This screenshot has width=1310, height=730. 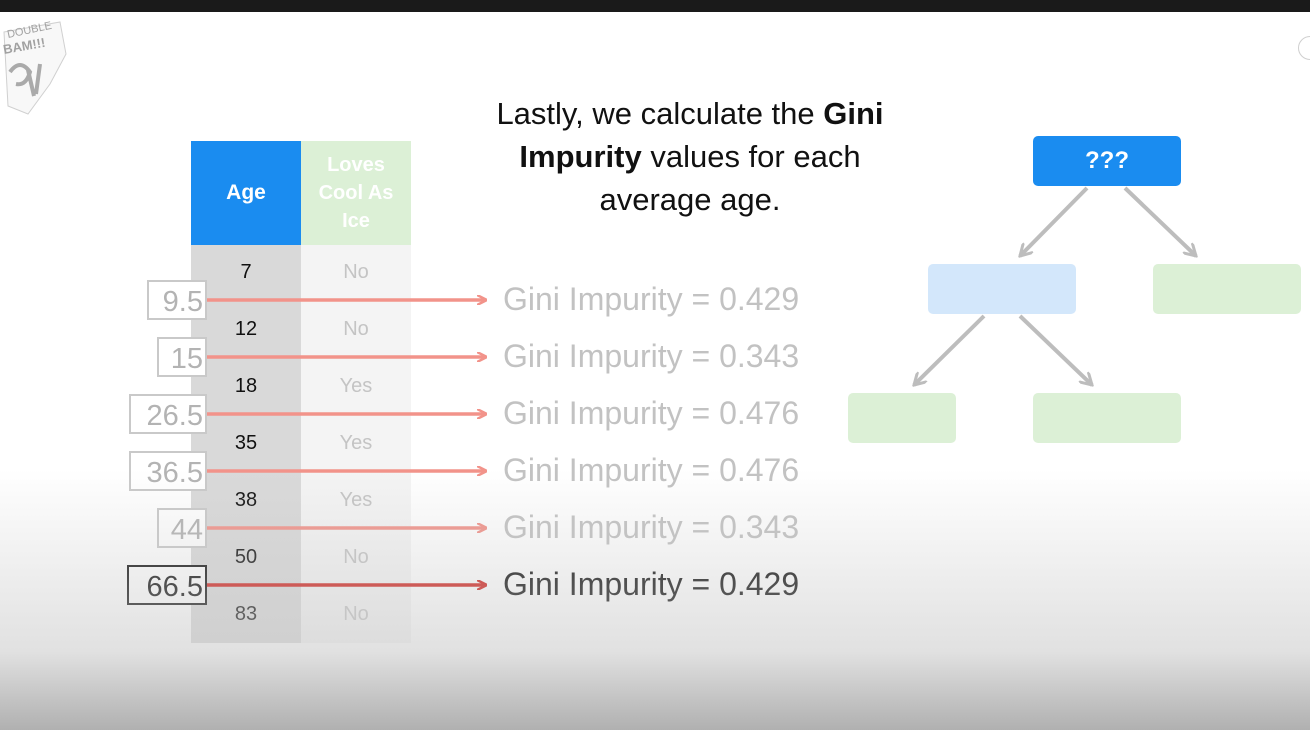 I want to click on double-bam-logo: DOUBLE BAM!!!, so click(x=34, y=67).